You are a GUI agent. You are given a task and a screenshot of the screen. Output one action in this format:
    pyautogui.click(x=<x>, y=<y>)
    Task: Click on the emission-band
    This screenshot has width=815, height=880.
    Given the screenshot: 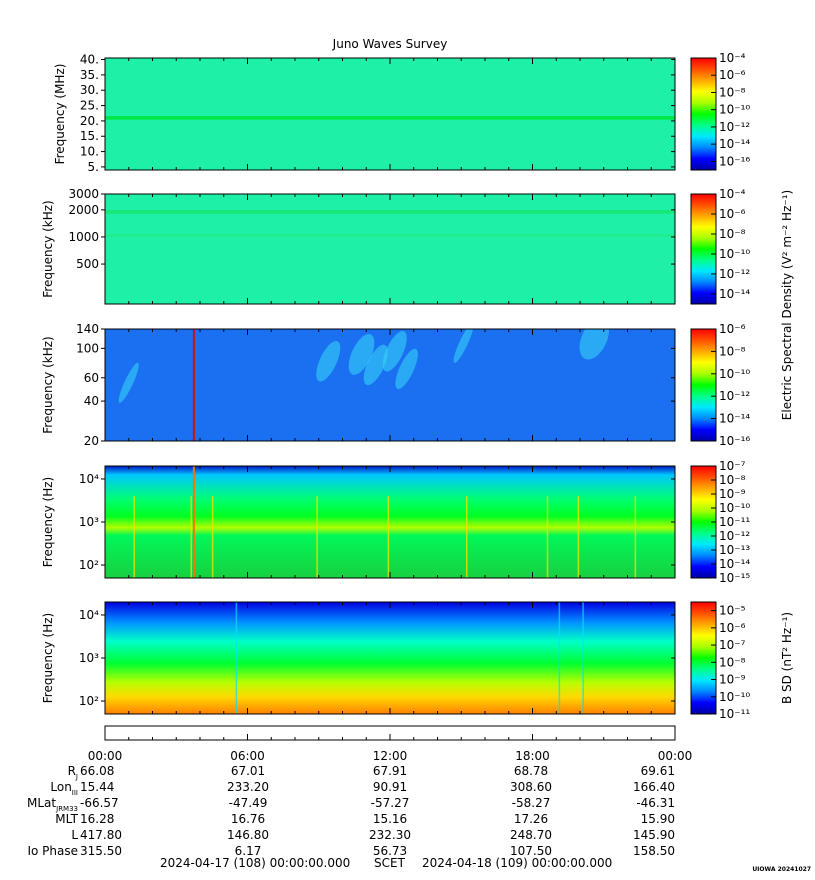 What is the action you would take?
    pyautogui.click(x=390, y=117)
    